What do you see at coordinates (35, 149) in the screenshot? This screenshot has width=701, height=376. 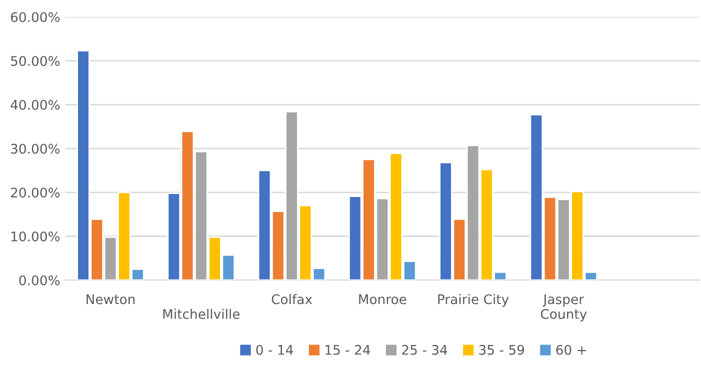 I see `y-tick-label: 30.00%` at bounding box center [35, 149].